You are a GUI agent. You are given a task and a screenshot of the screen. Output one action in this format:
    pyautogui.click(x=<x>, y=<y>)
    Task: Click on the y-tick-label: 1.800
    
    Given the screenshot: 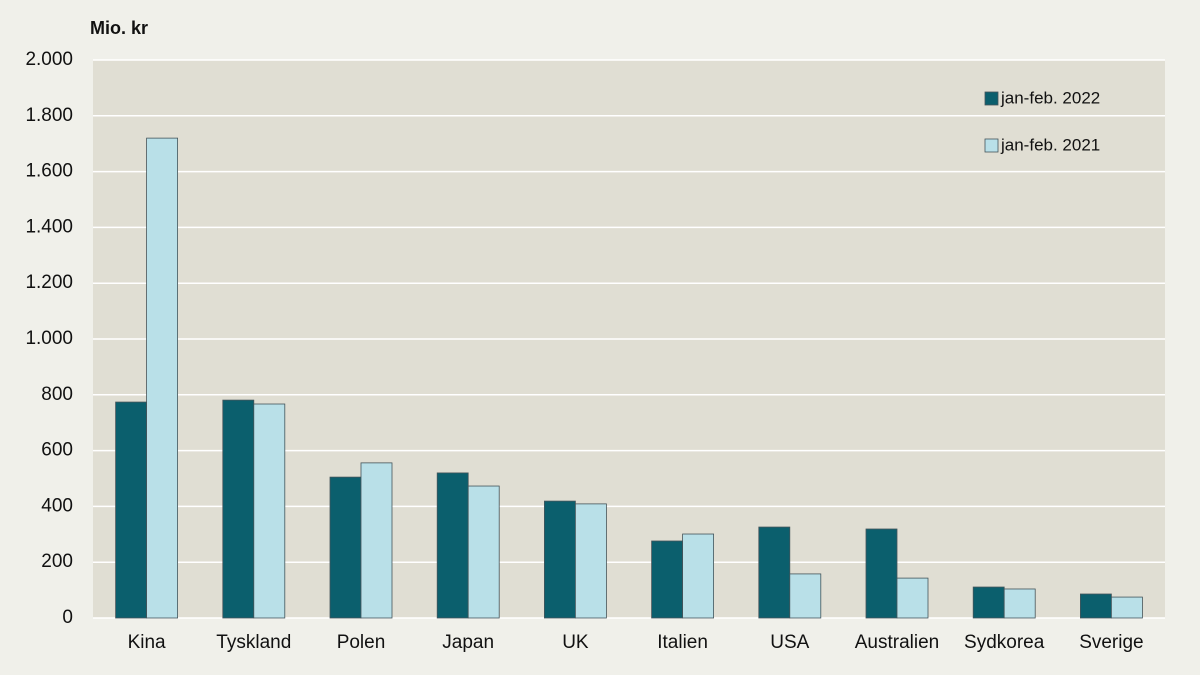 What is the action you would take?
    pyautogui.click(x=49, y=115)
    